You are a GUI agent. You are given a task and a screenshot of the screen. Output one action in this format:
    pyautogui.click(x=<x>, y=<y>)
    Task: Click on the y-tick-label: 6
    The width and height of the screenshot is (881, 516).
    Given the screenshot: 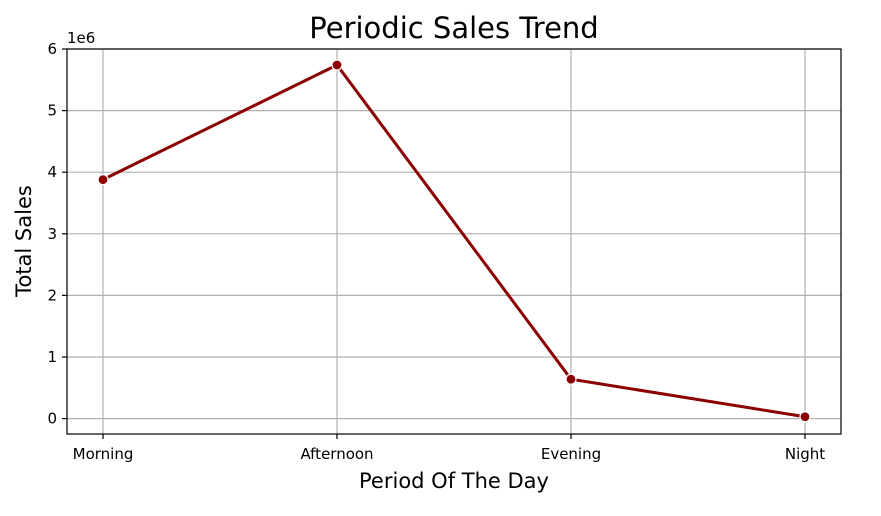 What is the action you would take?
    pyautogui.click(x=52, y=49)
    